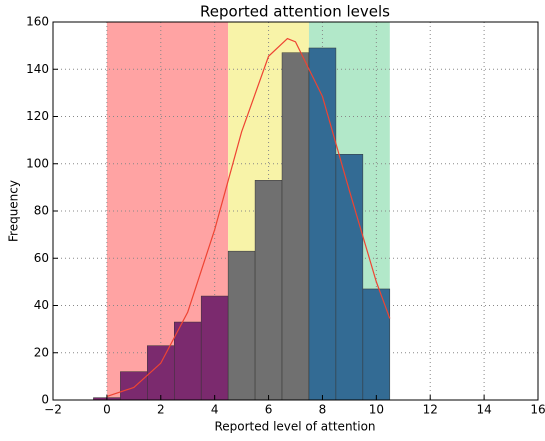  Describe the element at coordinates (537, 410) in the screenshot. I see `x-tick-label: 16` at that location.